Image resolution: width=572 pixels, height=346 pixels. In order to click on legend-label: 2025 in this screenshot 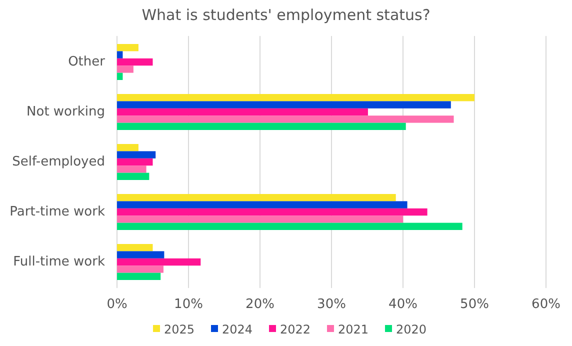, I will do `click(179, 329)`.